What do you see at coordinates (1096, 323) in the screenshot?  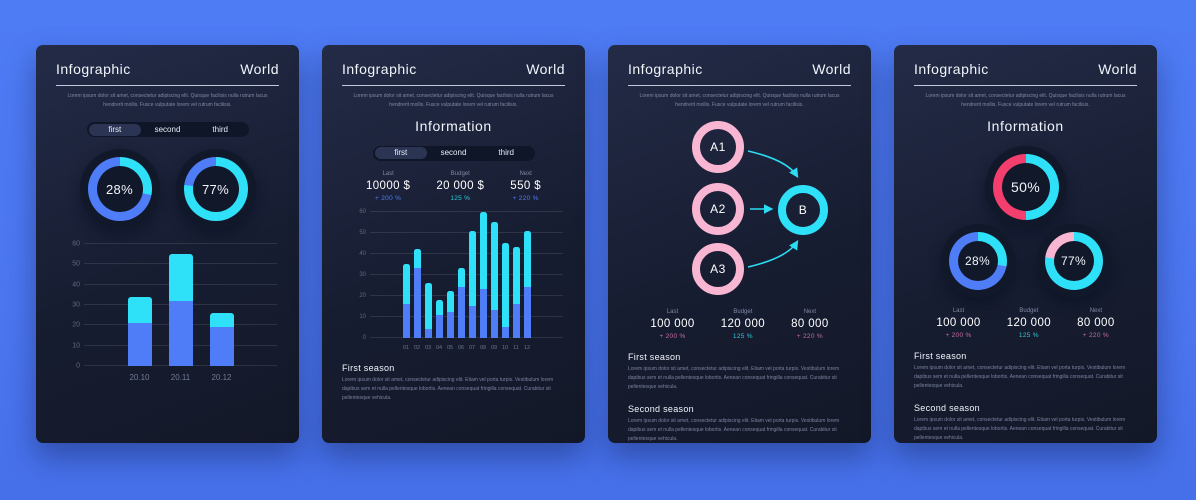 I see `stat-next: Next 80 000 + 220 %` at bounding box center [1096, 323].